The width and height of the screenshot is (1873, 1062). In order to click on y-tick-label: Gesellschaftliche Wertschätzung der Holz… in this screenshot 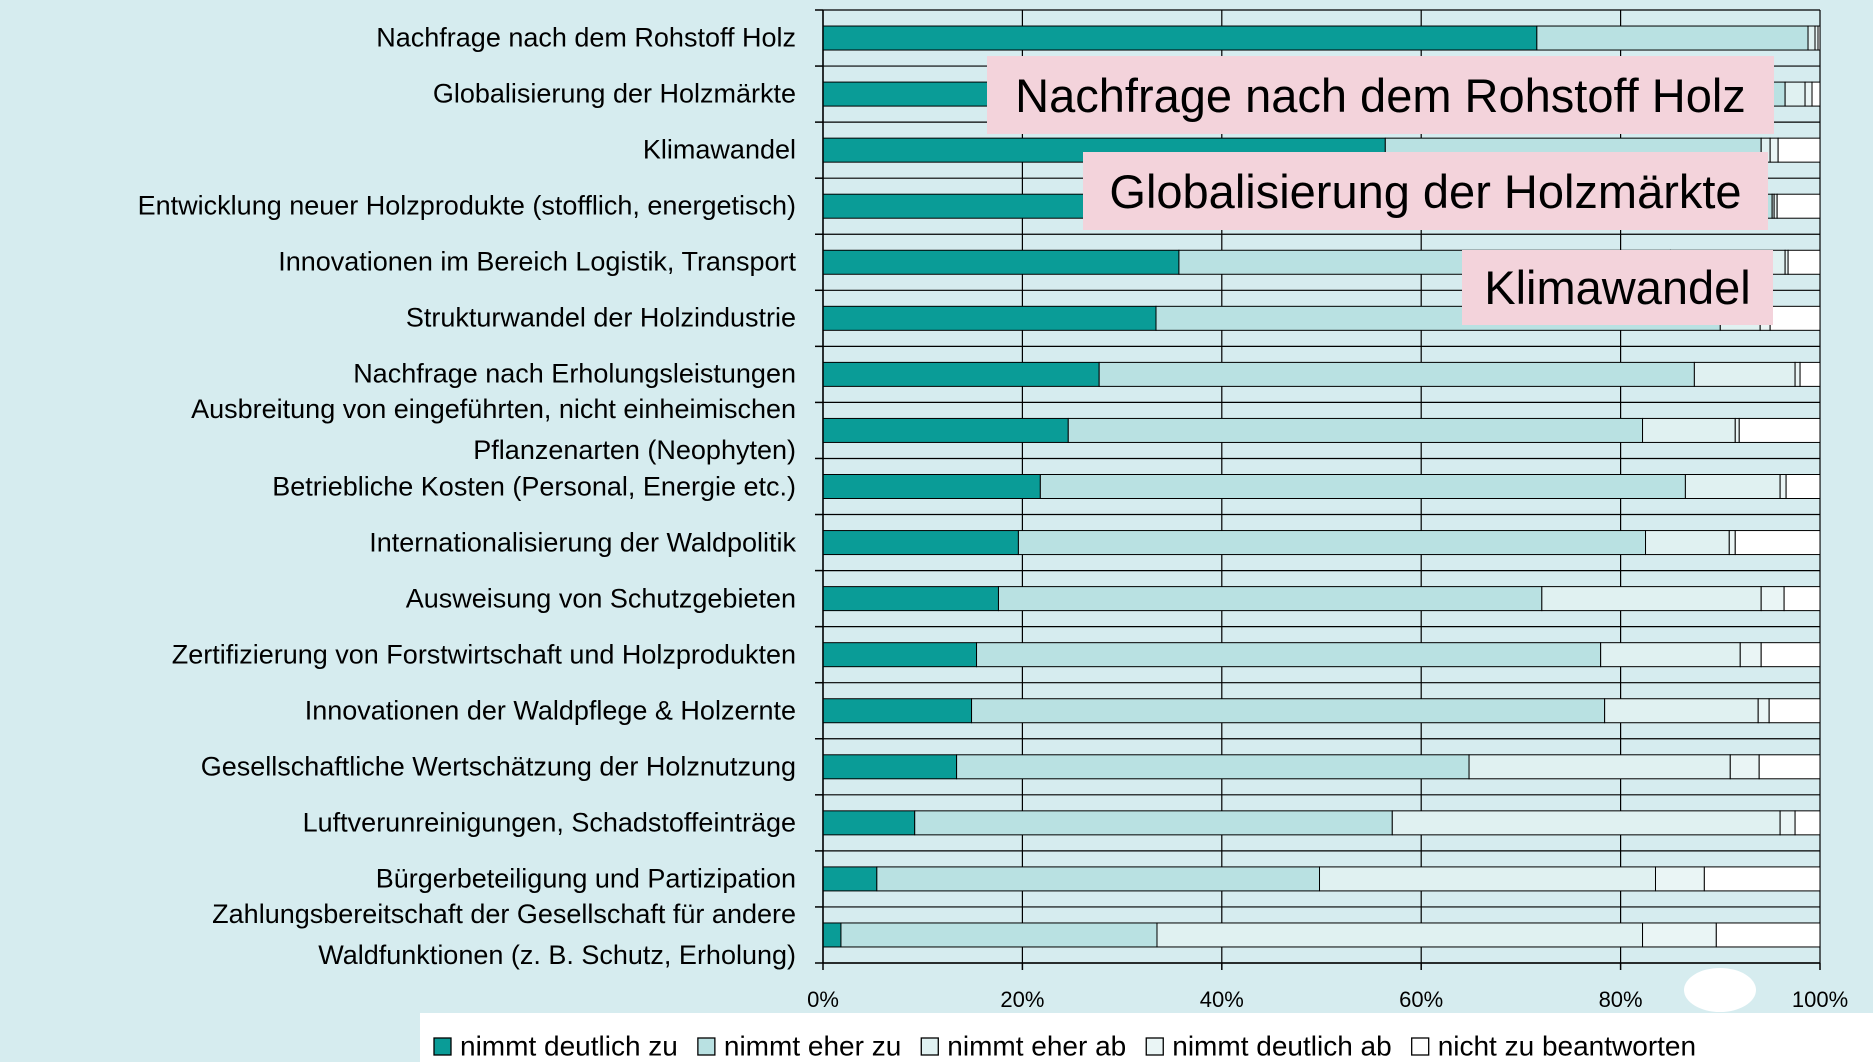, I will do `click(498, 766)`.